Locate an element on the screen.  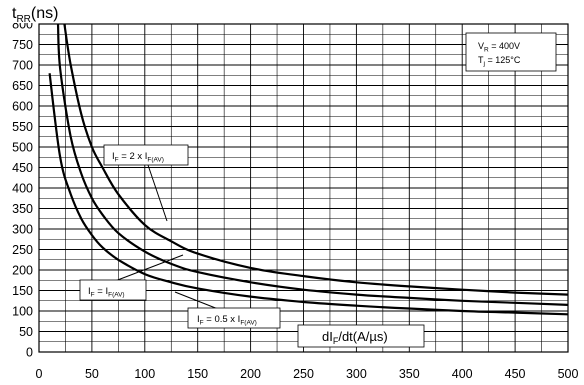
x-tick-label: 150 is located at coordinates (197, 374).